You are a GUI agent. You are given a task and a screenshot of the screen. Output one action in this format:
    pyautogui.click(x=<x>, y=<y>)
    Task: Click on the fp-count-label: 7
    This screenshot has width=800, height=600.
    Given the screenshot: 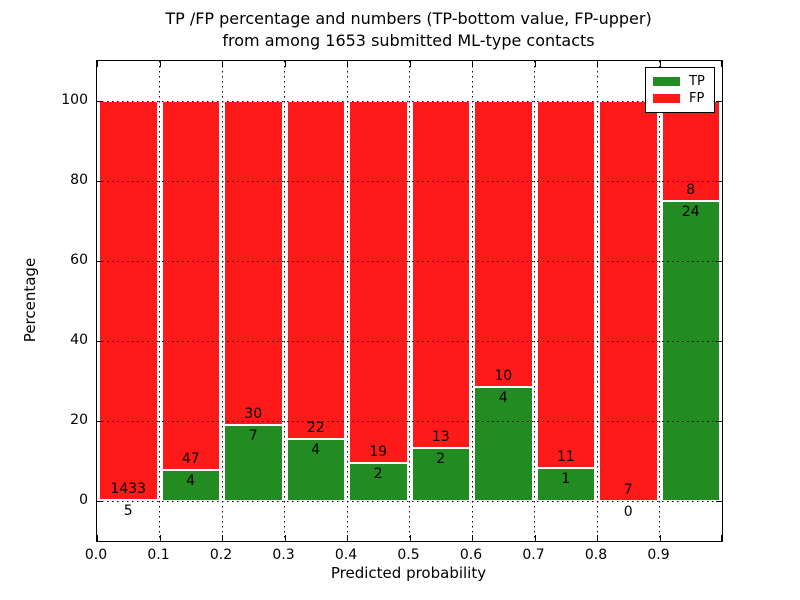 What is the action you would take?
    pyautogui.click(x=628, y=490)
    